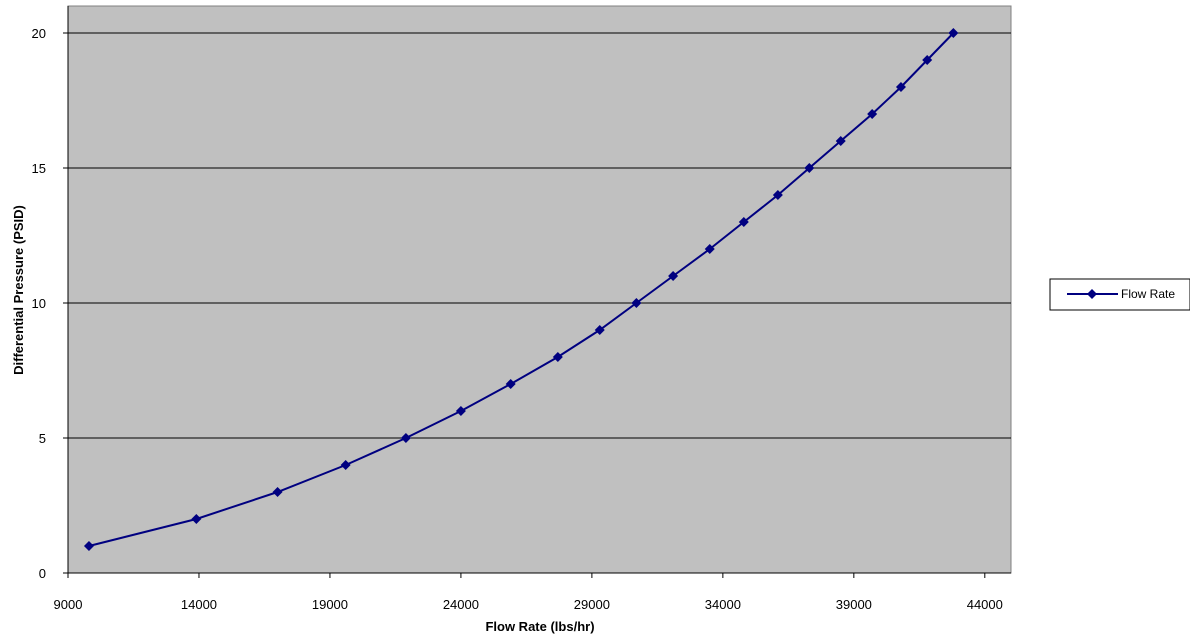  I want to click on y-axis: 0 5 10 15 20, so click(50, 293).